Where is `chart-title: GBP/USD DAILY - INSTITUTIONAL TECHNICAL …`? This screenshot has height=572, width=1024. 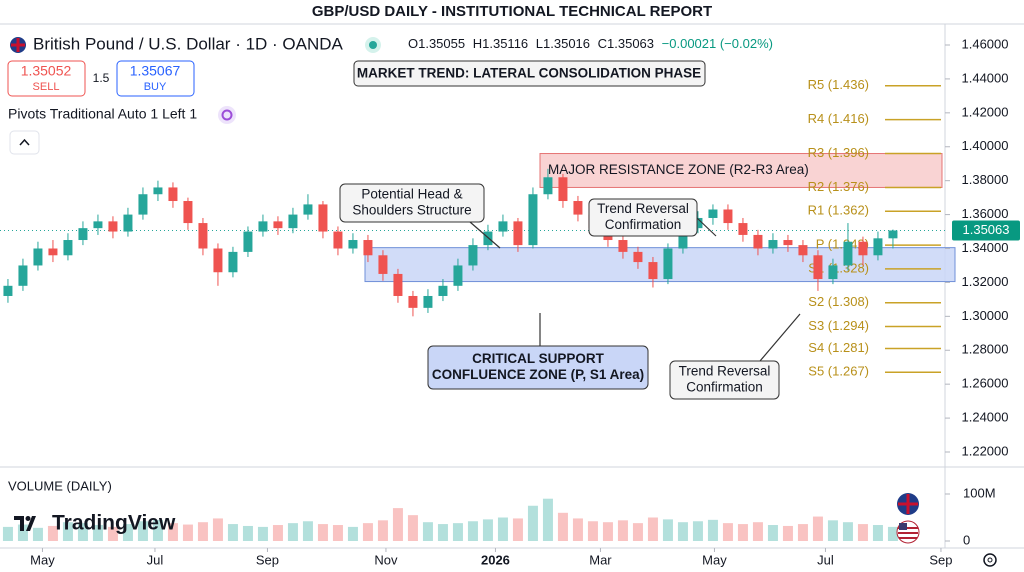
chart-title: GBP/USD DAILY - INSTITUTIONAL TECHNICAL … is located at coordinates (512, 11).